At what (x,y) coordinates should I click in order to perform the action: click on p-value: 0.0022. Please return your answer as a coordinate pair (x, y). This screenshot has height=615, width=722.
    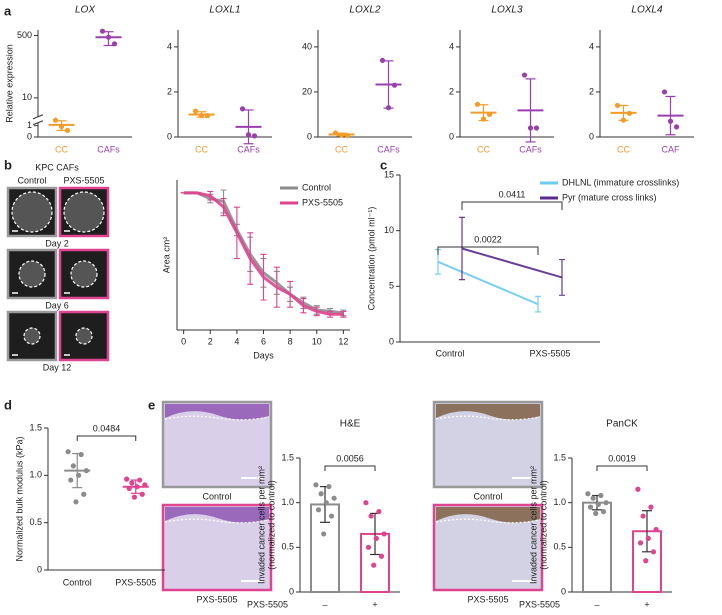
    Looking at the image, I should click on (488, 239).